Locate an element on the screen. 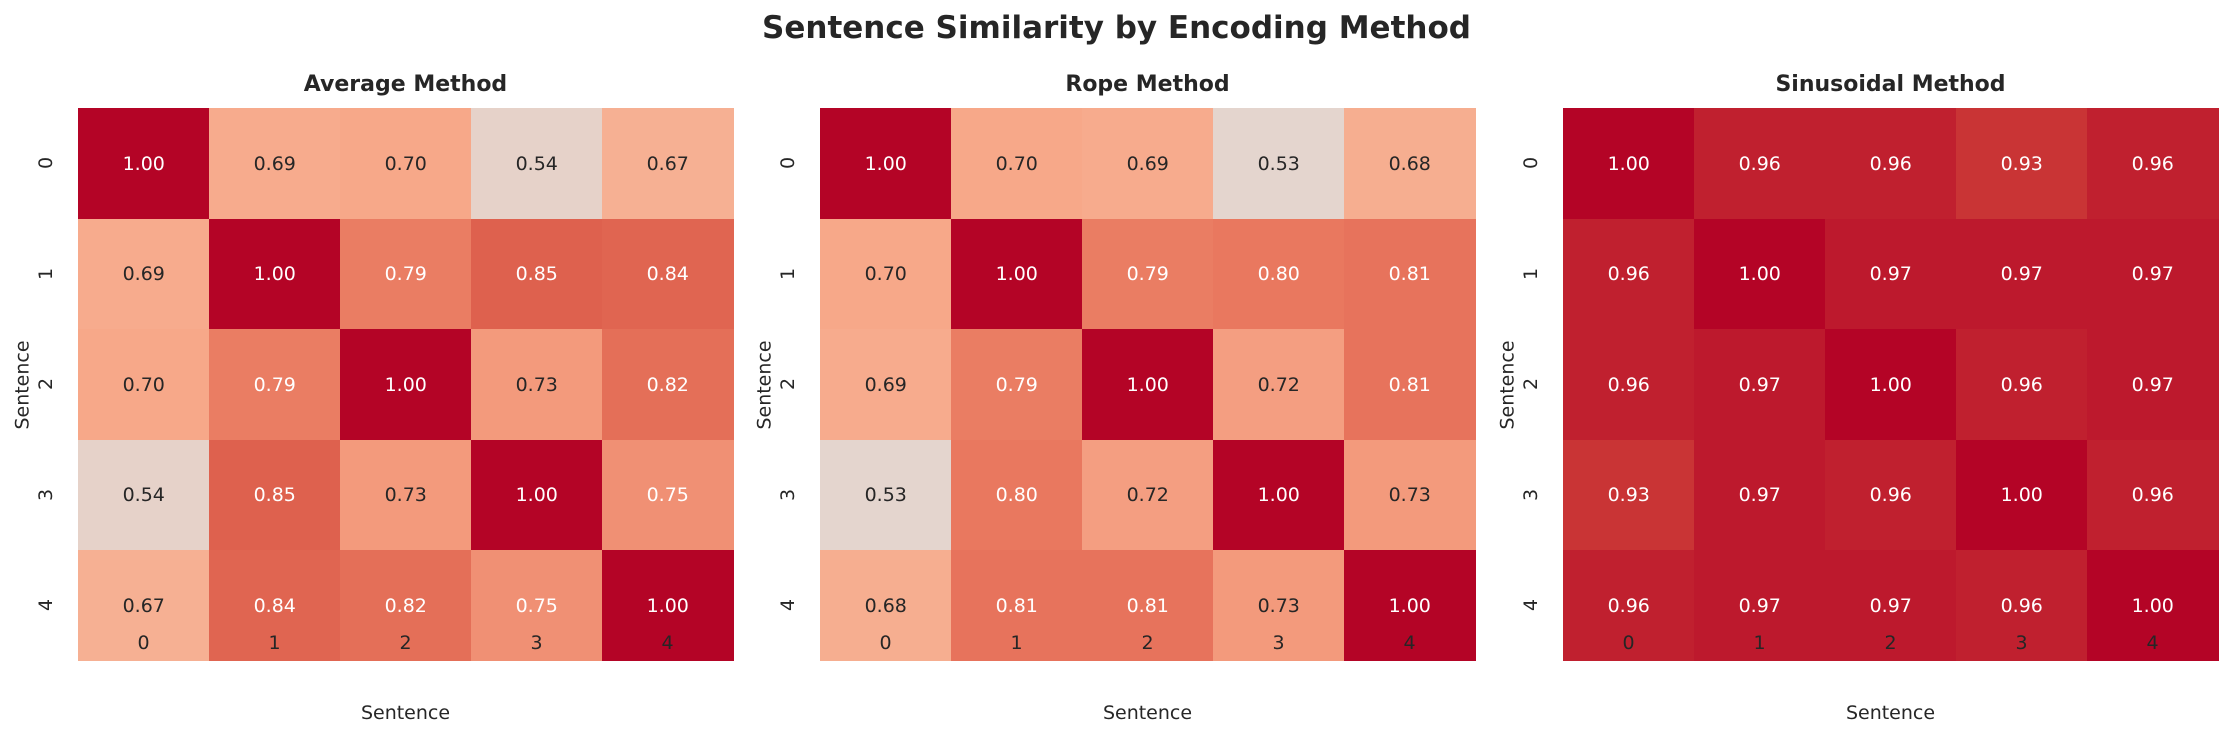 The height and width of the screenshot is (740, 2233). panel-title: Rope Method is located at coordinates (1147, 84).